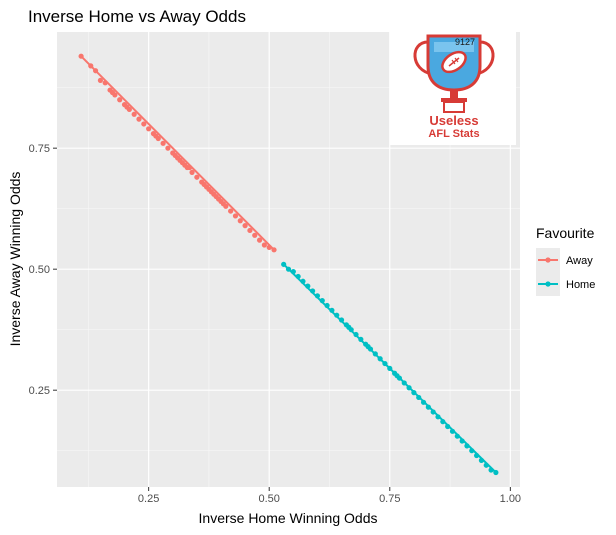 The height and width of the screenshot is (535, 616). What do you see at coordinates (453, 120) in the screenshot?
I see `logo-line1: Useless` at bounding box center [453, 120].